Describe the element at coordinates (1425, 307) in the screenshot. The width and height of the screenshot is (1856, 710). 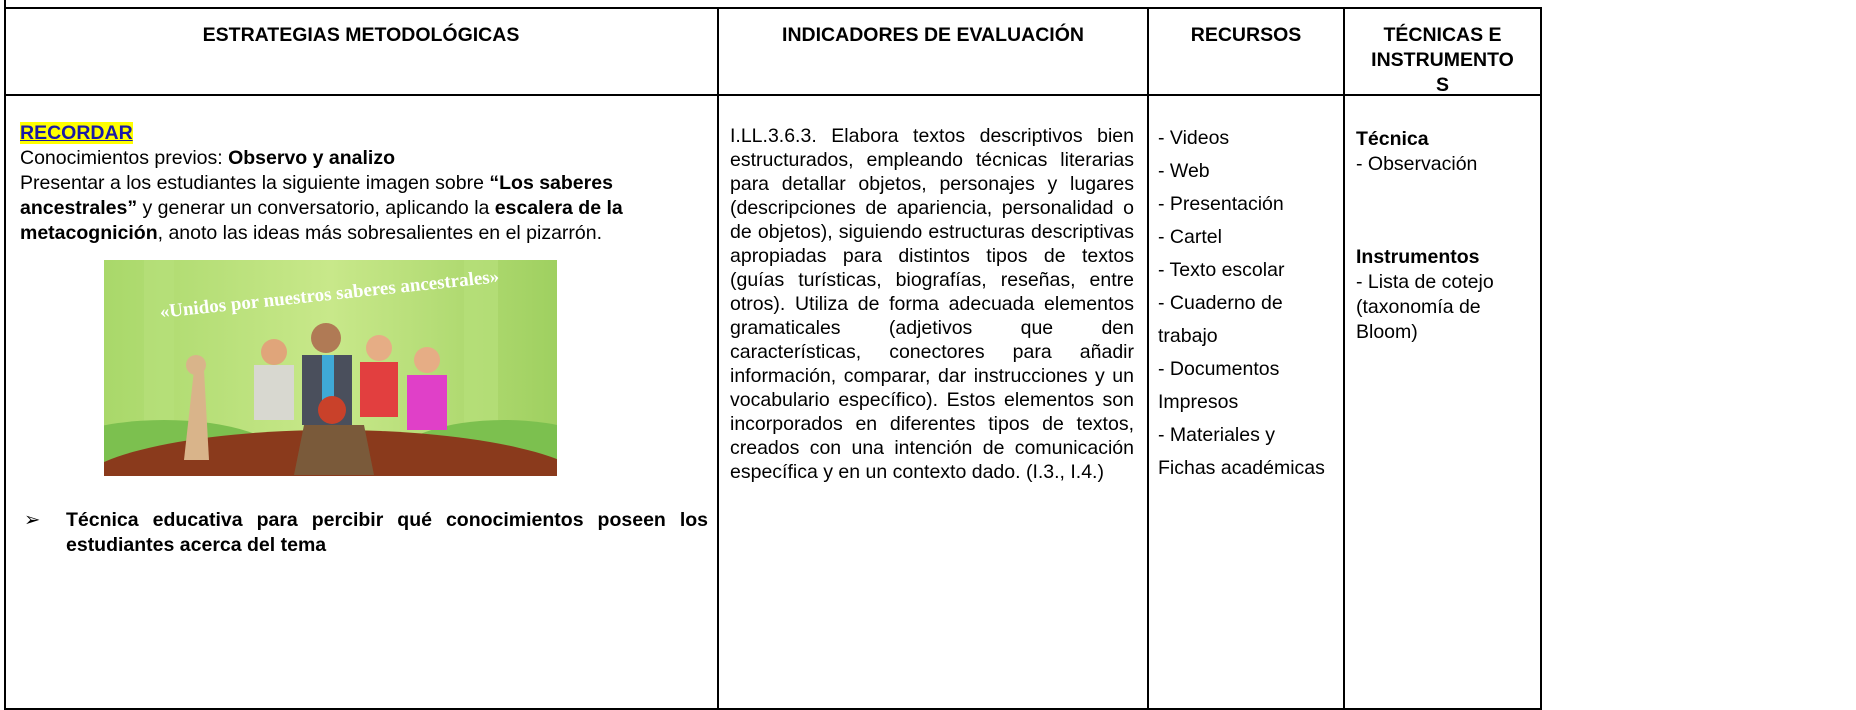
I see `instrument-item: - Lista de cotejo (taxonomía de Bloom)` at that location.